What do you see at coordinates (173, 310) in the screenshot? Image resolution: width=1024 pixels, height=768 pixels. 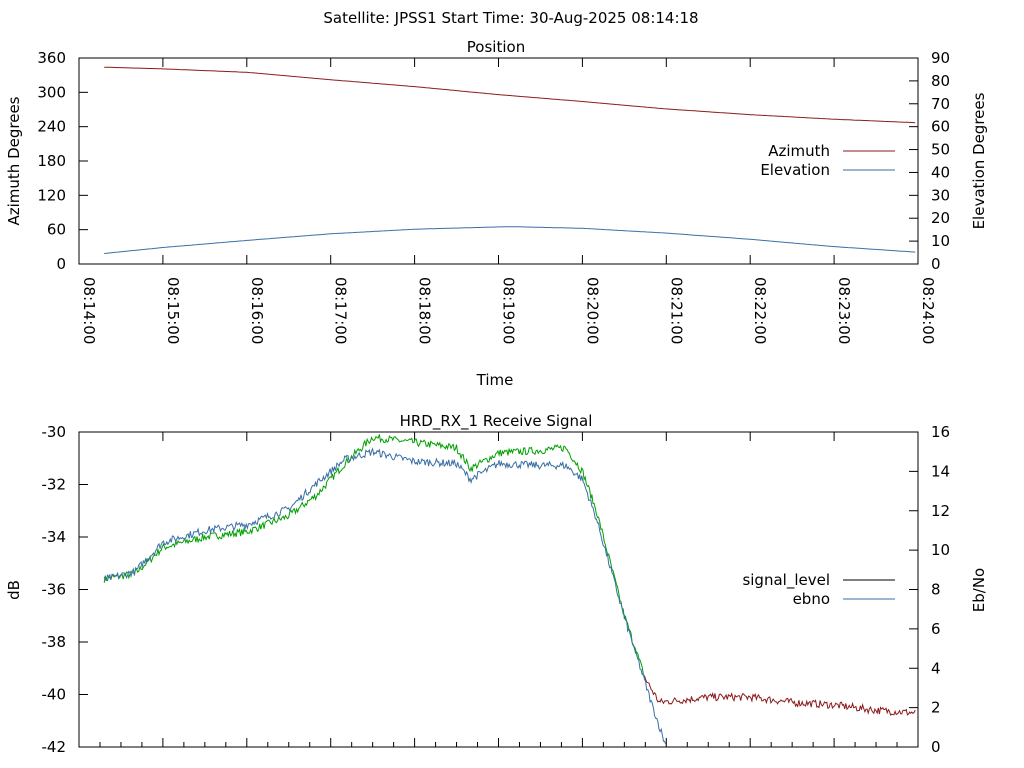 I see `x-tick-label: 08:15:00` at bounding box center [173, 310].